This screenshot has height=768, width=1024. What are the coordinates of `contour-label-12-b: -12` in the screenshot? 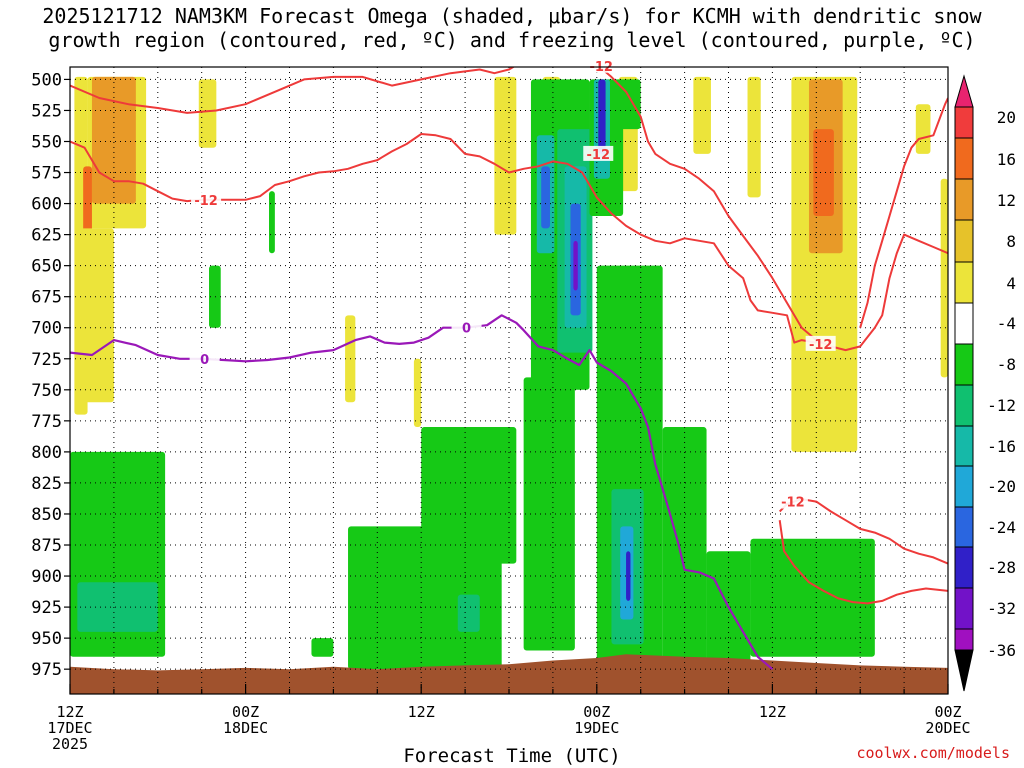 It's located at (821, 345).